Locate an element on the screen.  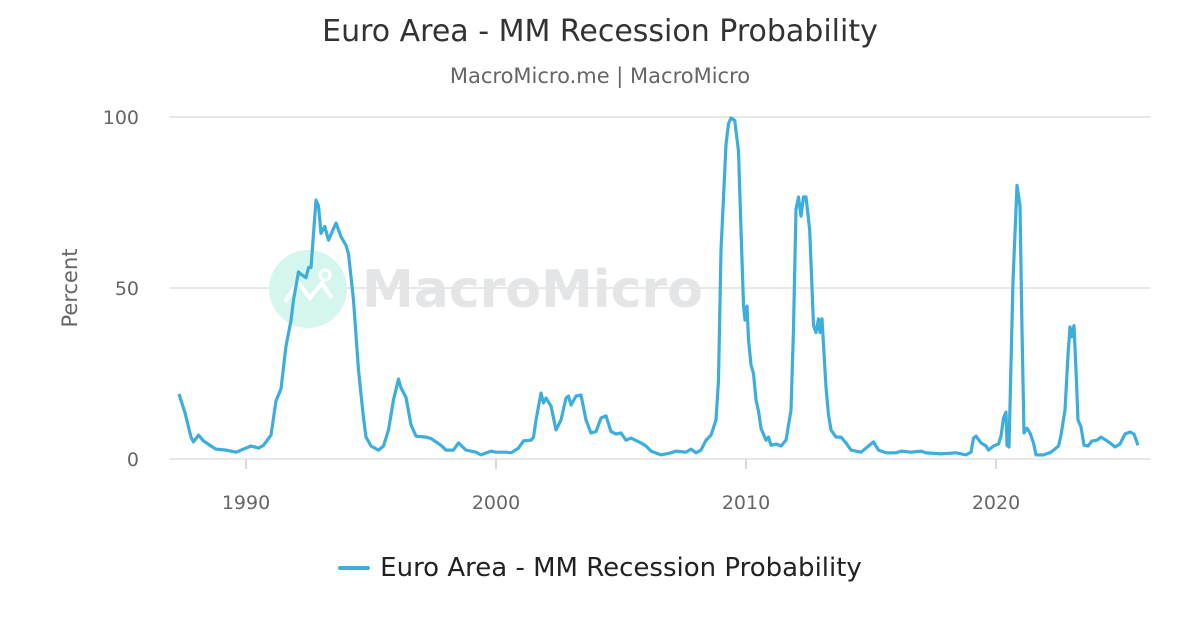
watermark-logo: MacroMicro is located at coordinates (486, 289).